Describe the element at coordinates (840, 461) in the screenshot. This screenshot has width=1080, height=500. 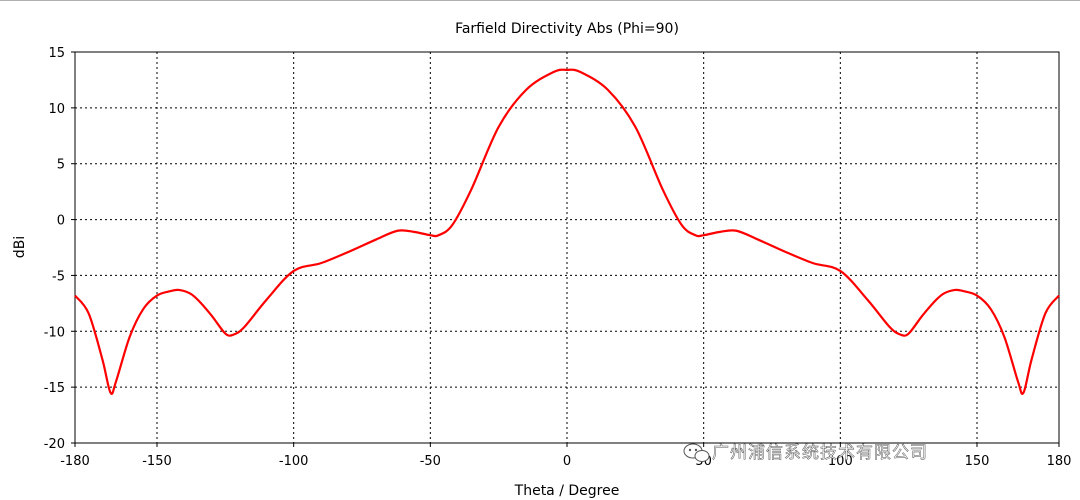
I see `x-tick-label: 100` at that location.